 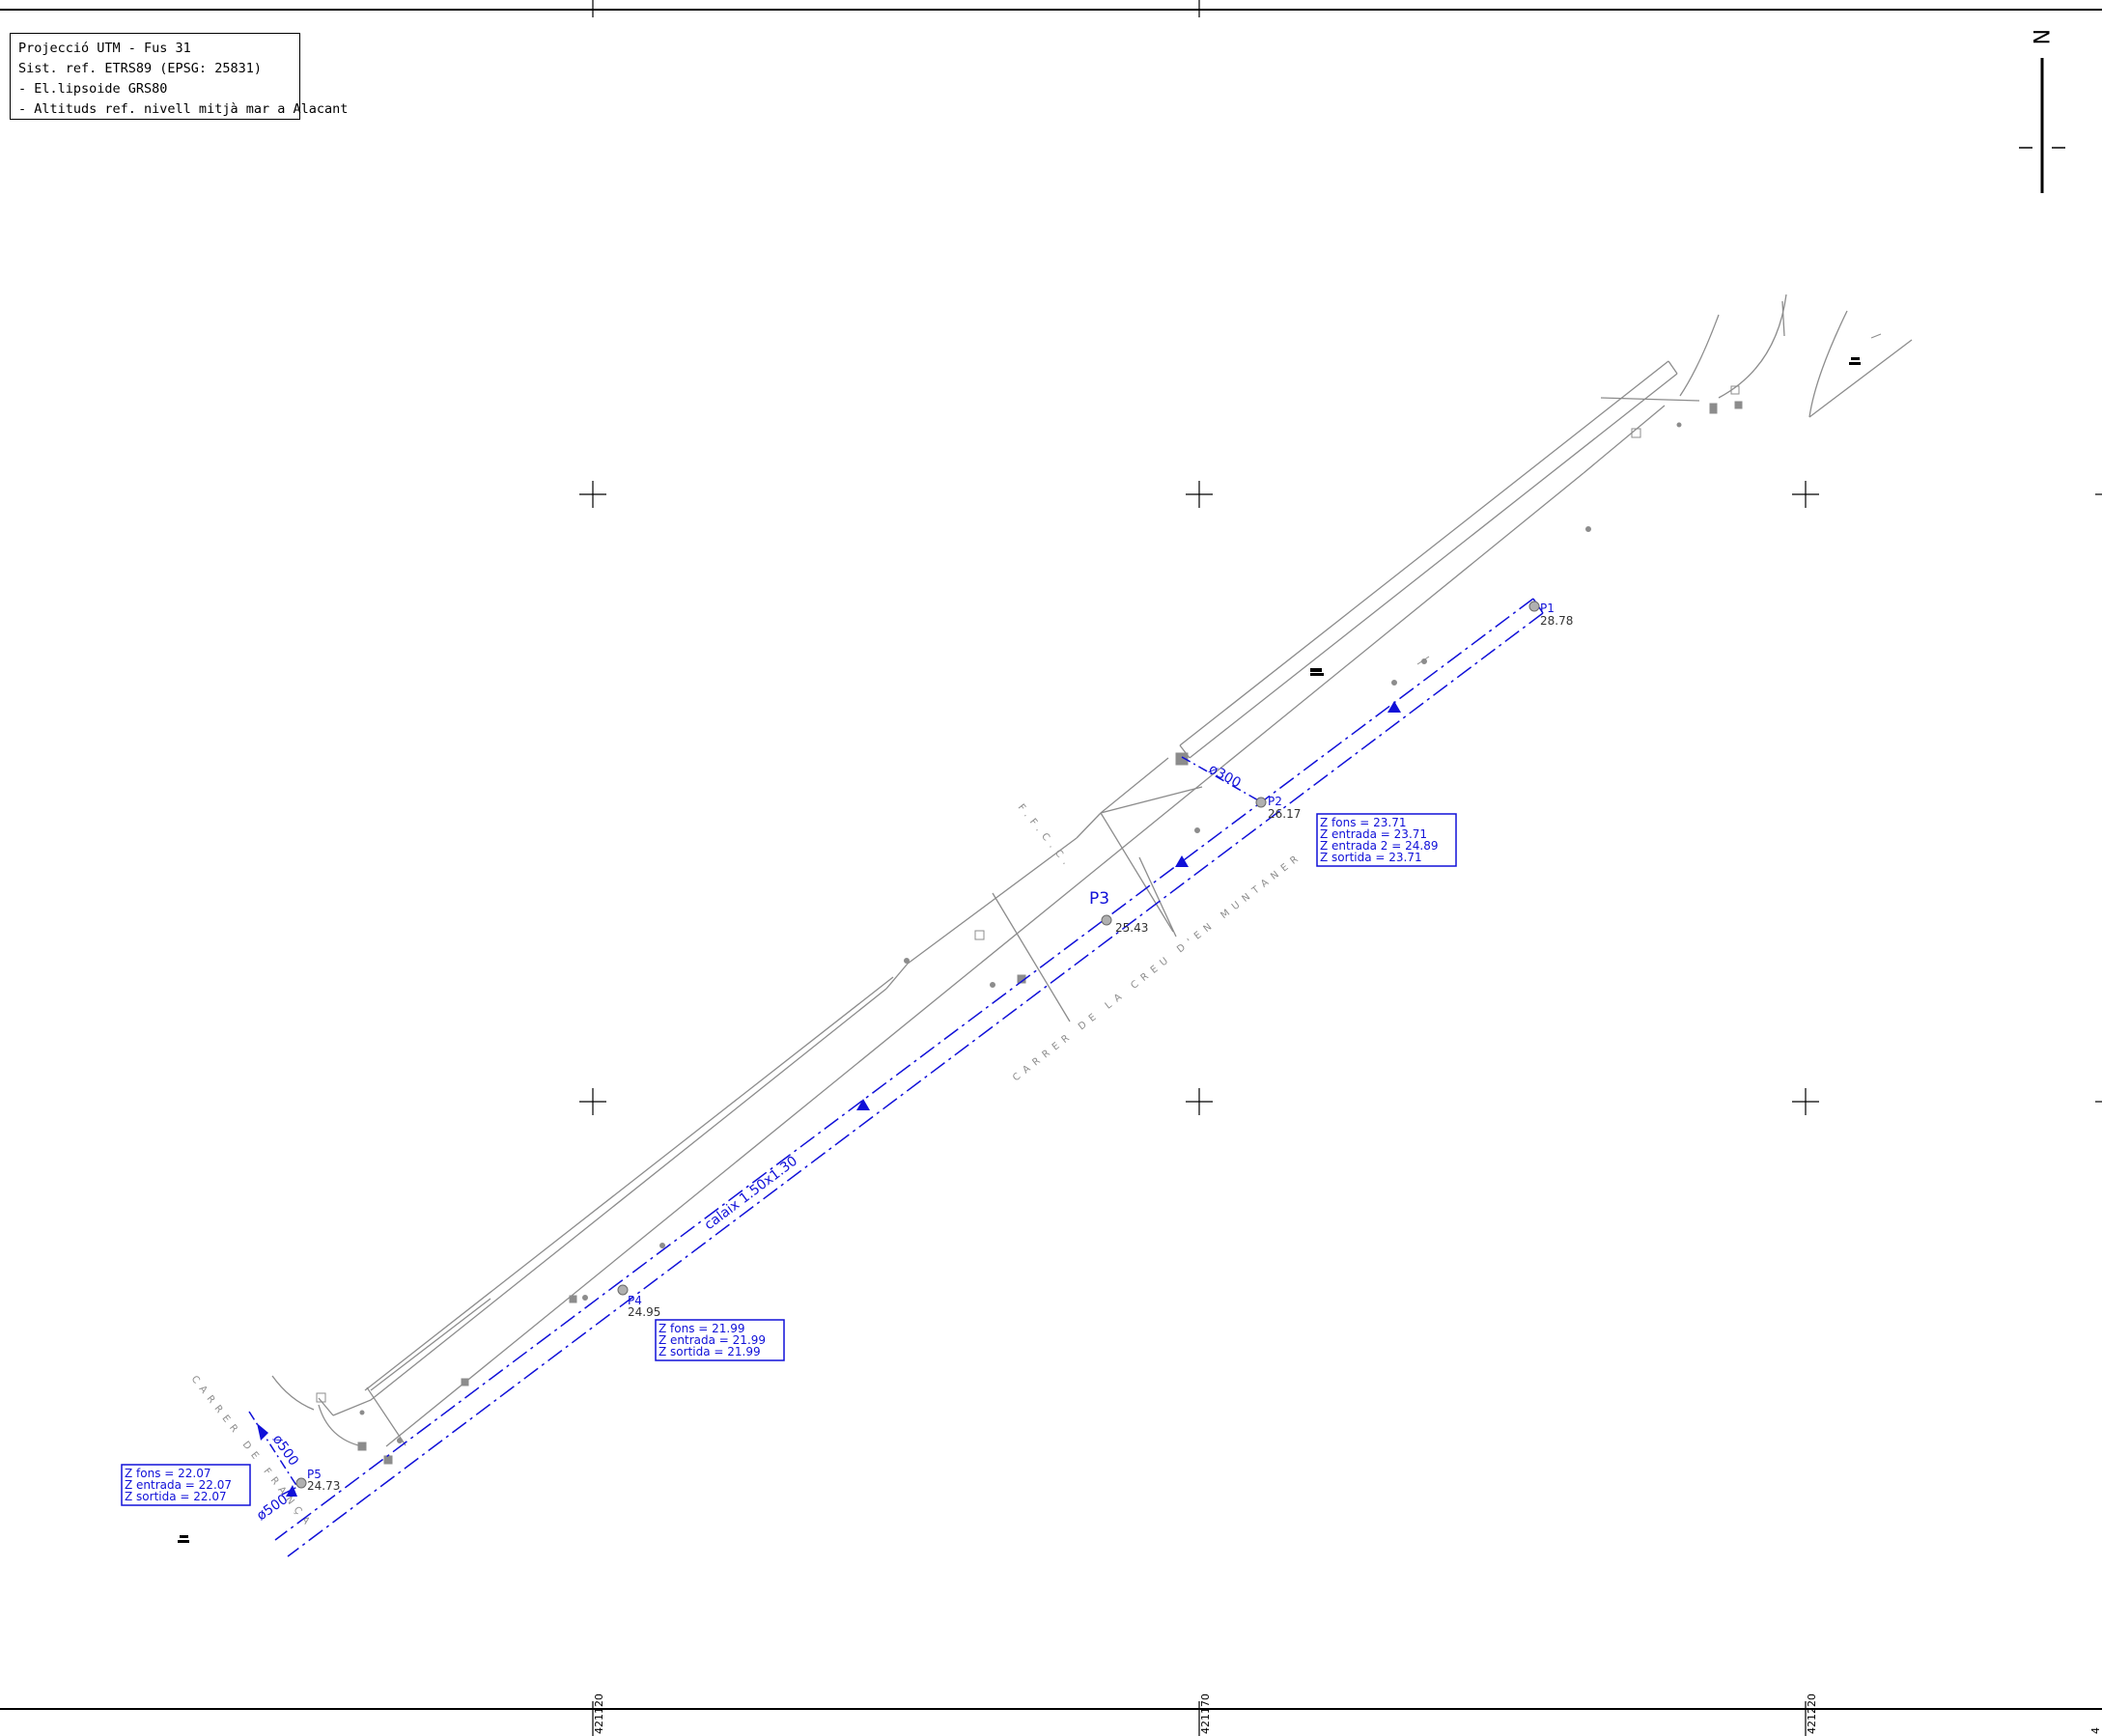 I want to click on calaix-label: calaix 1.50x1.30, so click(x=751, y=1194).